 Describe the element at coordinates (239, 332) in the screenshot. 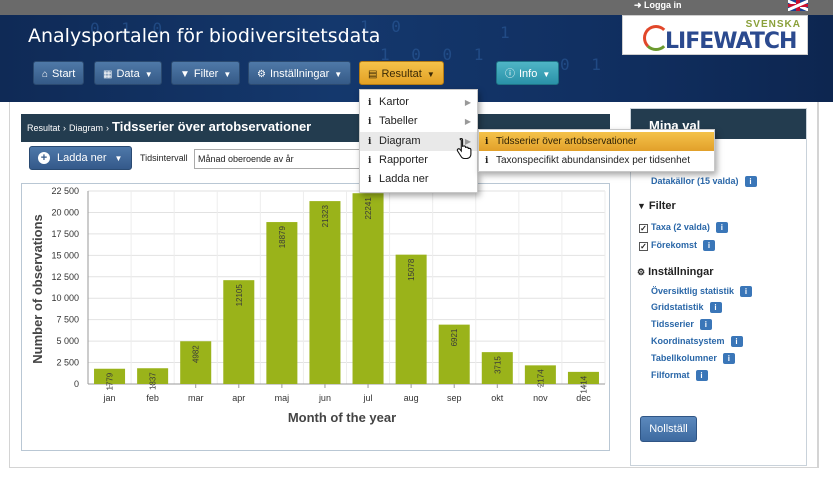

I see `bar-apr` at that location.